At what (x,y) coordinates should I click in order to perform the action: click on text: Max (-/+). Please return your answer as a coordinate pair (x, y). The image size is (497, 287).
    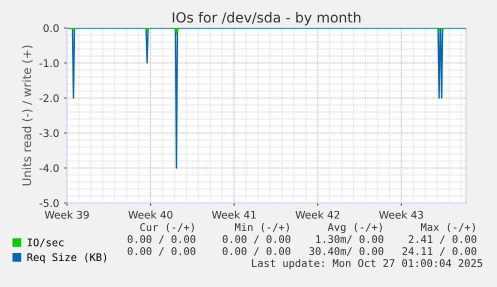
    Looking at the image, I should click on (447, 227).